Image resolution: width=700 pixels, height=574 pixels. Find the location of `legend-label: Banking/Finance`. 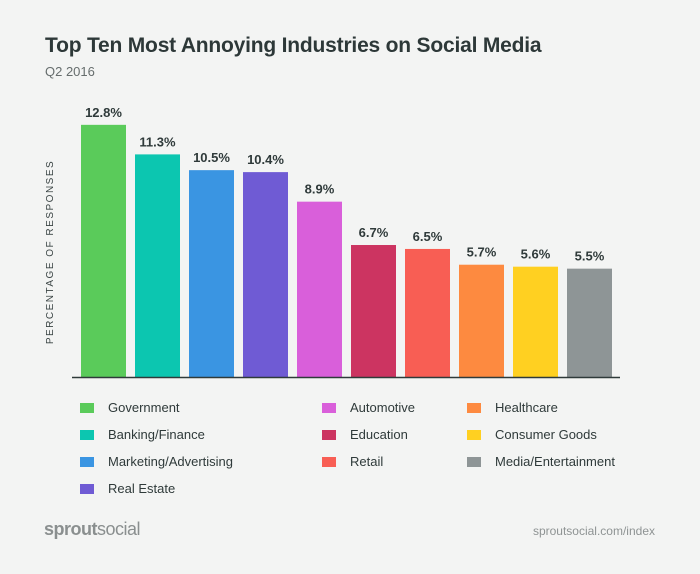

legend-label: Banking/Finance is located at coordinates (156, 434).